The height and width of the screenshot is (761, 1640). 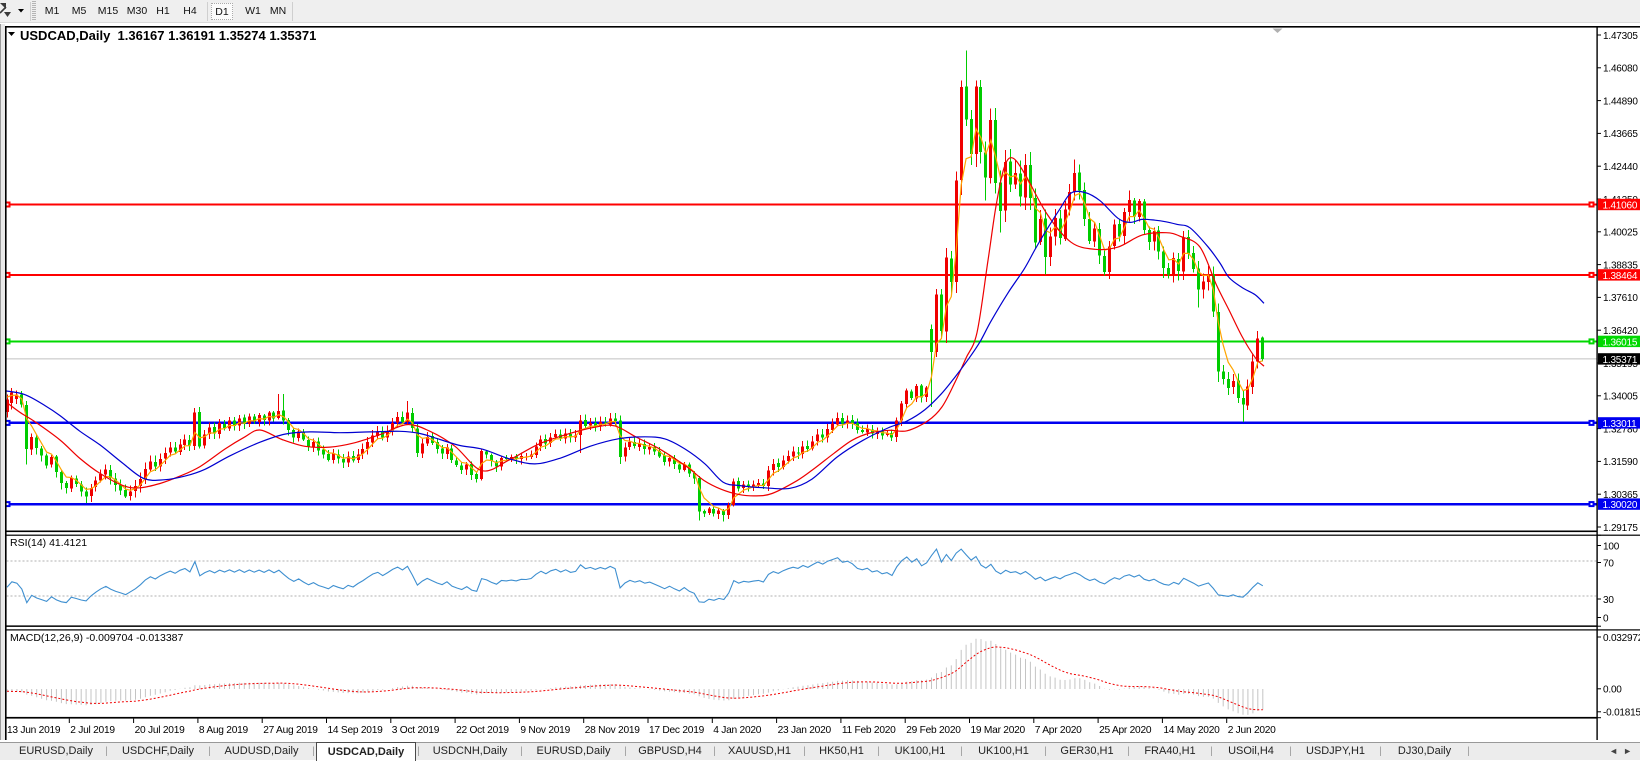 What do you see at coordinates (869, 730) in the screenshot?
I see `svg-text: 11 Feb 2020` at bounding box center [869, 730].